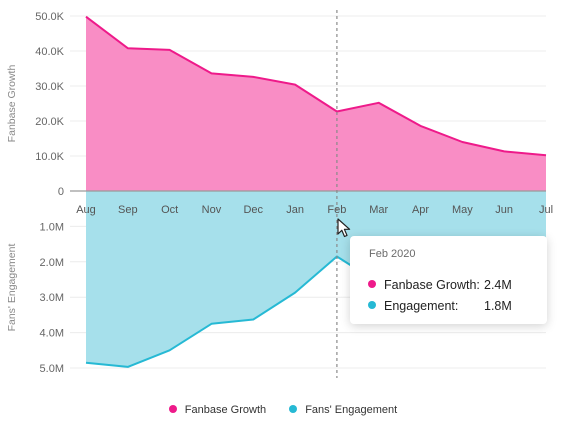  I want to click on x-tick-sep: Sep, so click(128, 210).